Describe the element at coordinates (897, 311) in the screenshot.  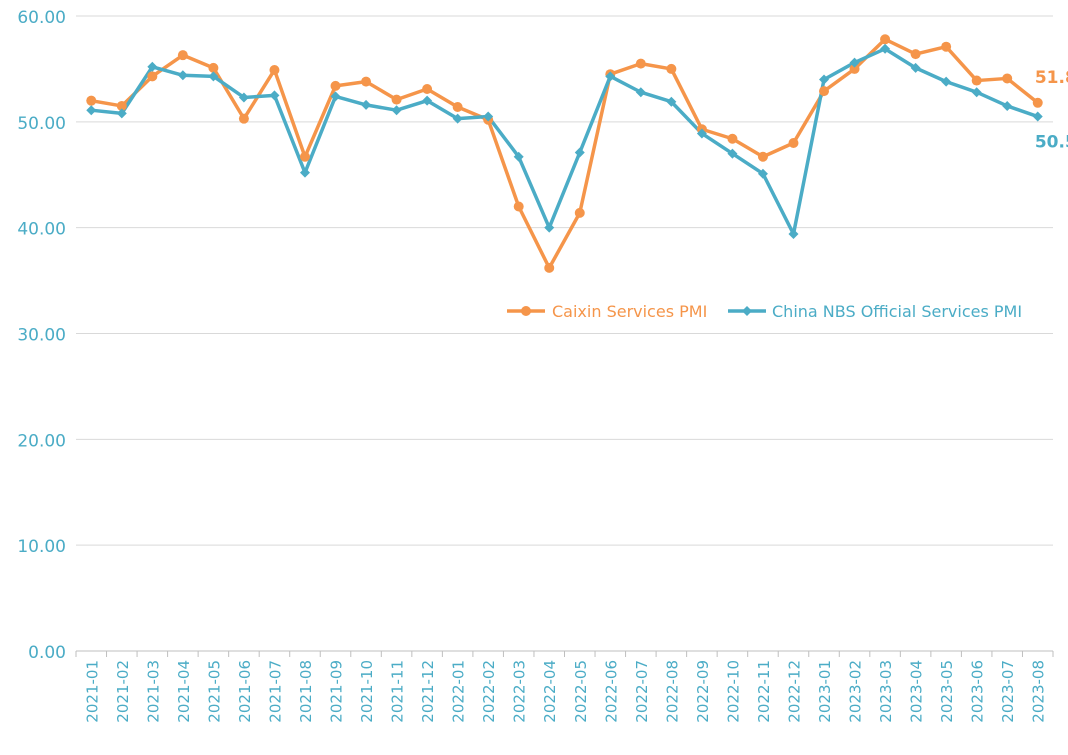
I see `legend-label: China NBS Official Services PMI` at that location.